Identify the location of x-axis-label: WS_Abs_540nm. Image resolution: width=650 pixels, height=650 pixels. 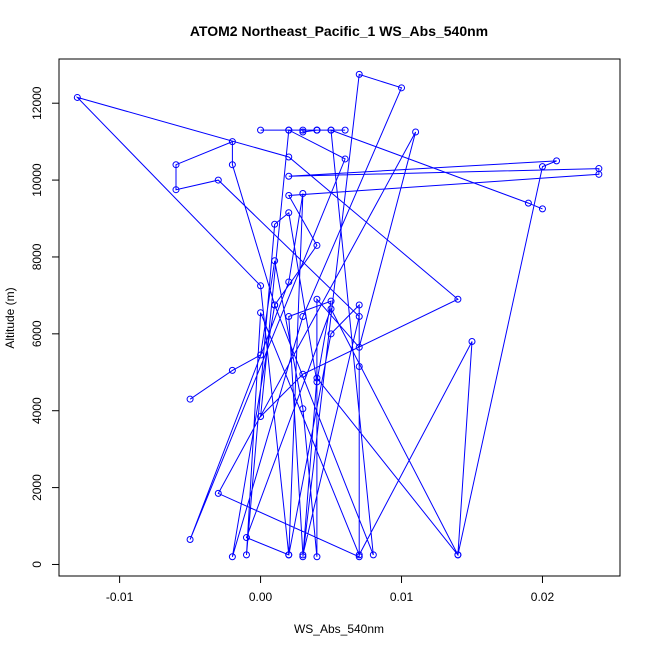
(339, 629).